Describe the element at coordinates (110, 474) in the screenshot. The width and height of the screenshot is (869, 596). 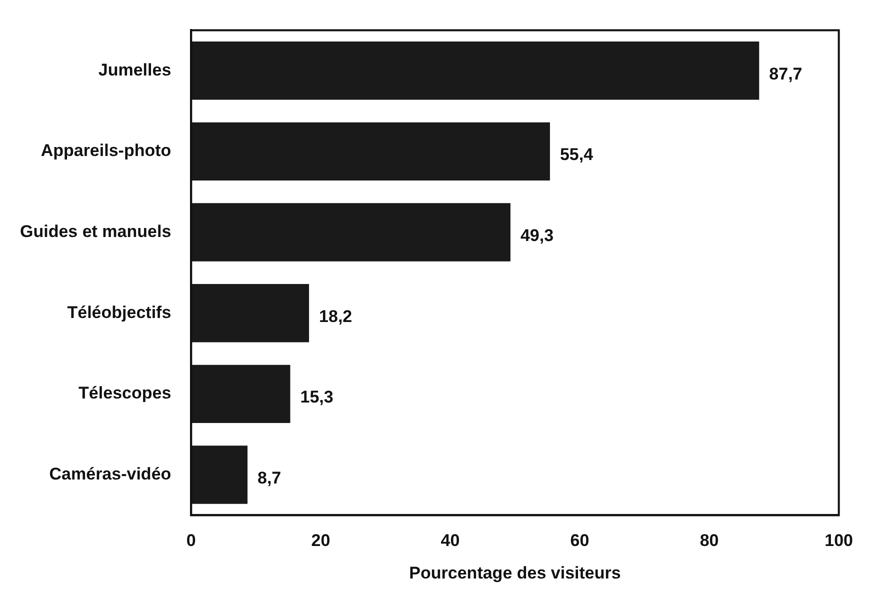
I see `y-tick-label: Caméras-vidéo` at that location.